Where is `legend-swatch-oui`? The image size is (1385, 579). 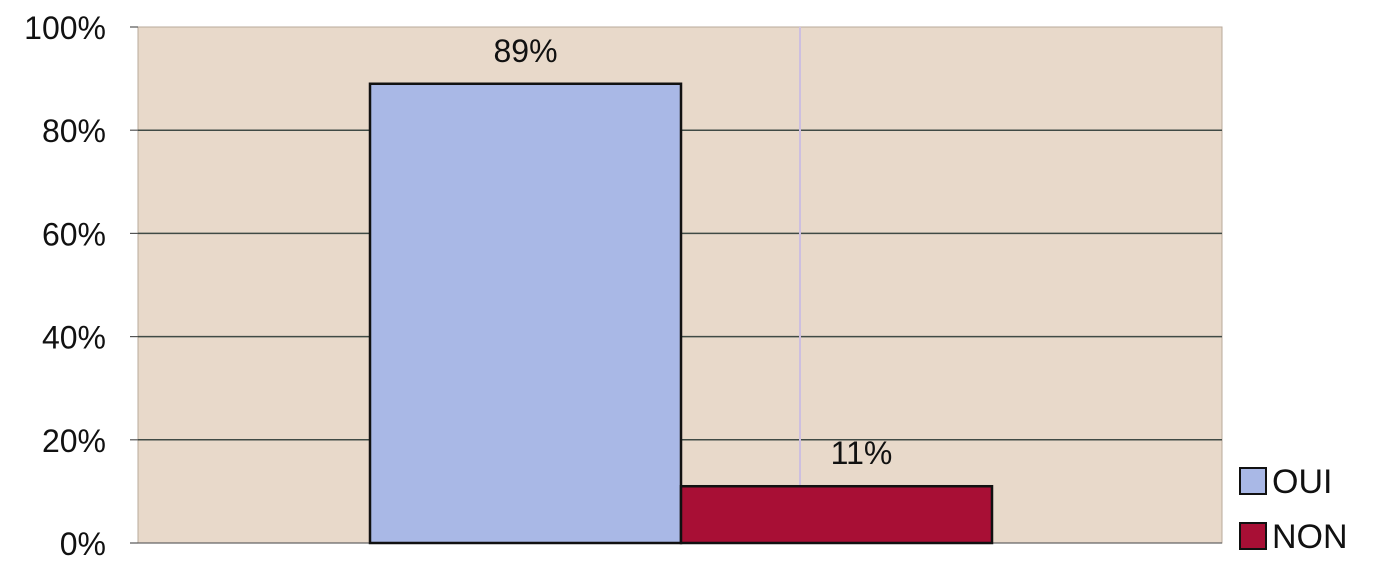 legend-swatch-oui is located at coordinates (1253, 481).